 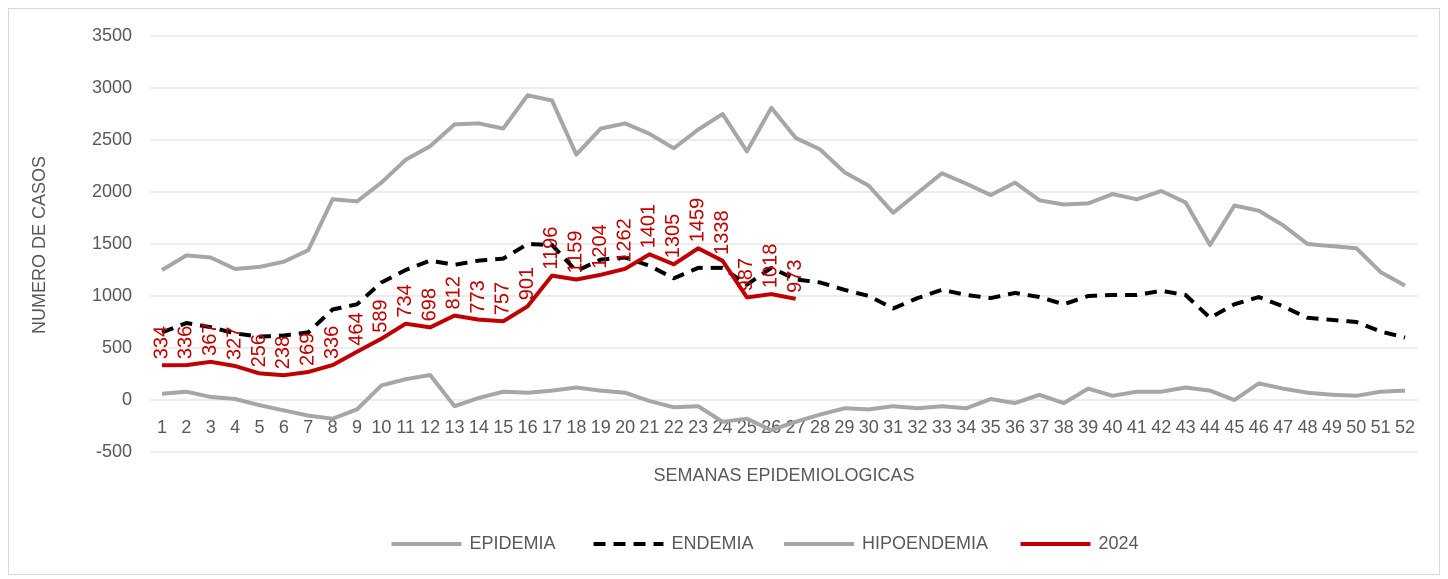 I want to click on y-tick-label: 3500, so click(x=112, y=35).